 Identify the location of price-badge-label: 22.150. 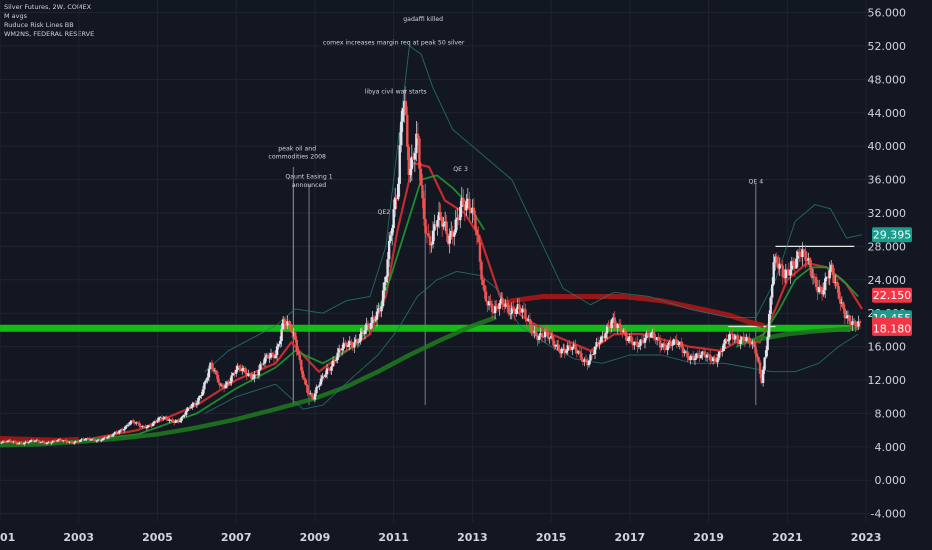
(892, 295).